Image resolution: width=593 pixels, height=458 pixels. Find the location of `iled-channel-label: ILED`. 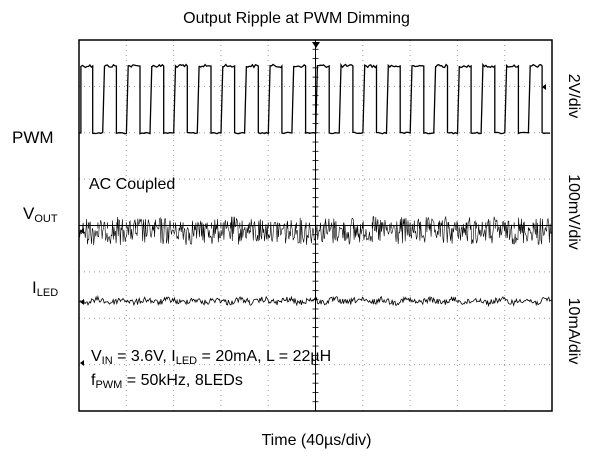

iled-channel-label: ILED is located at coordinates (45, 289).